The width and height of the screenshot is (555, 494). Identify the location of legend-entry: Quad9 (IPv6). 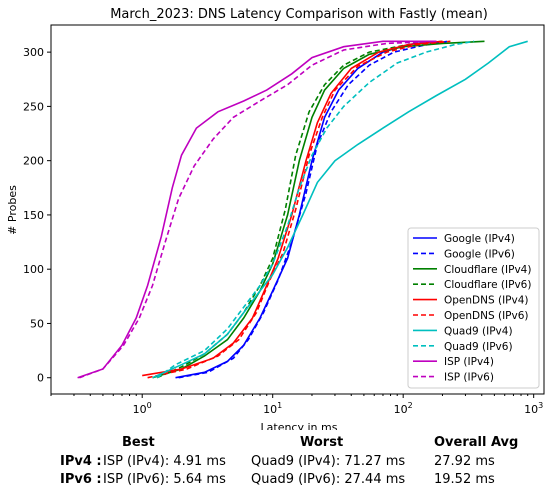
(478, 347).